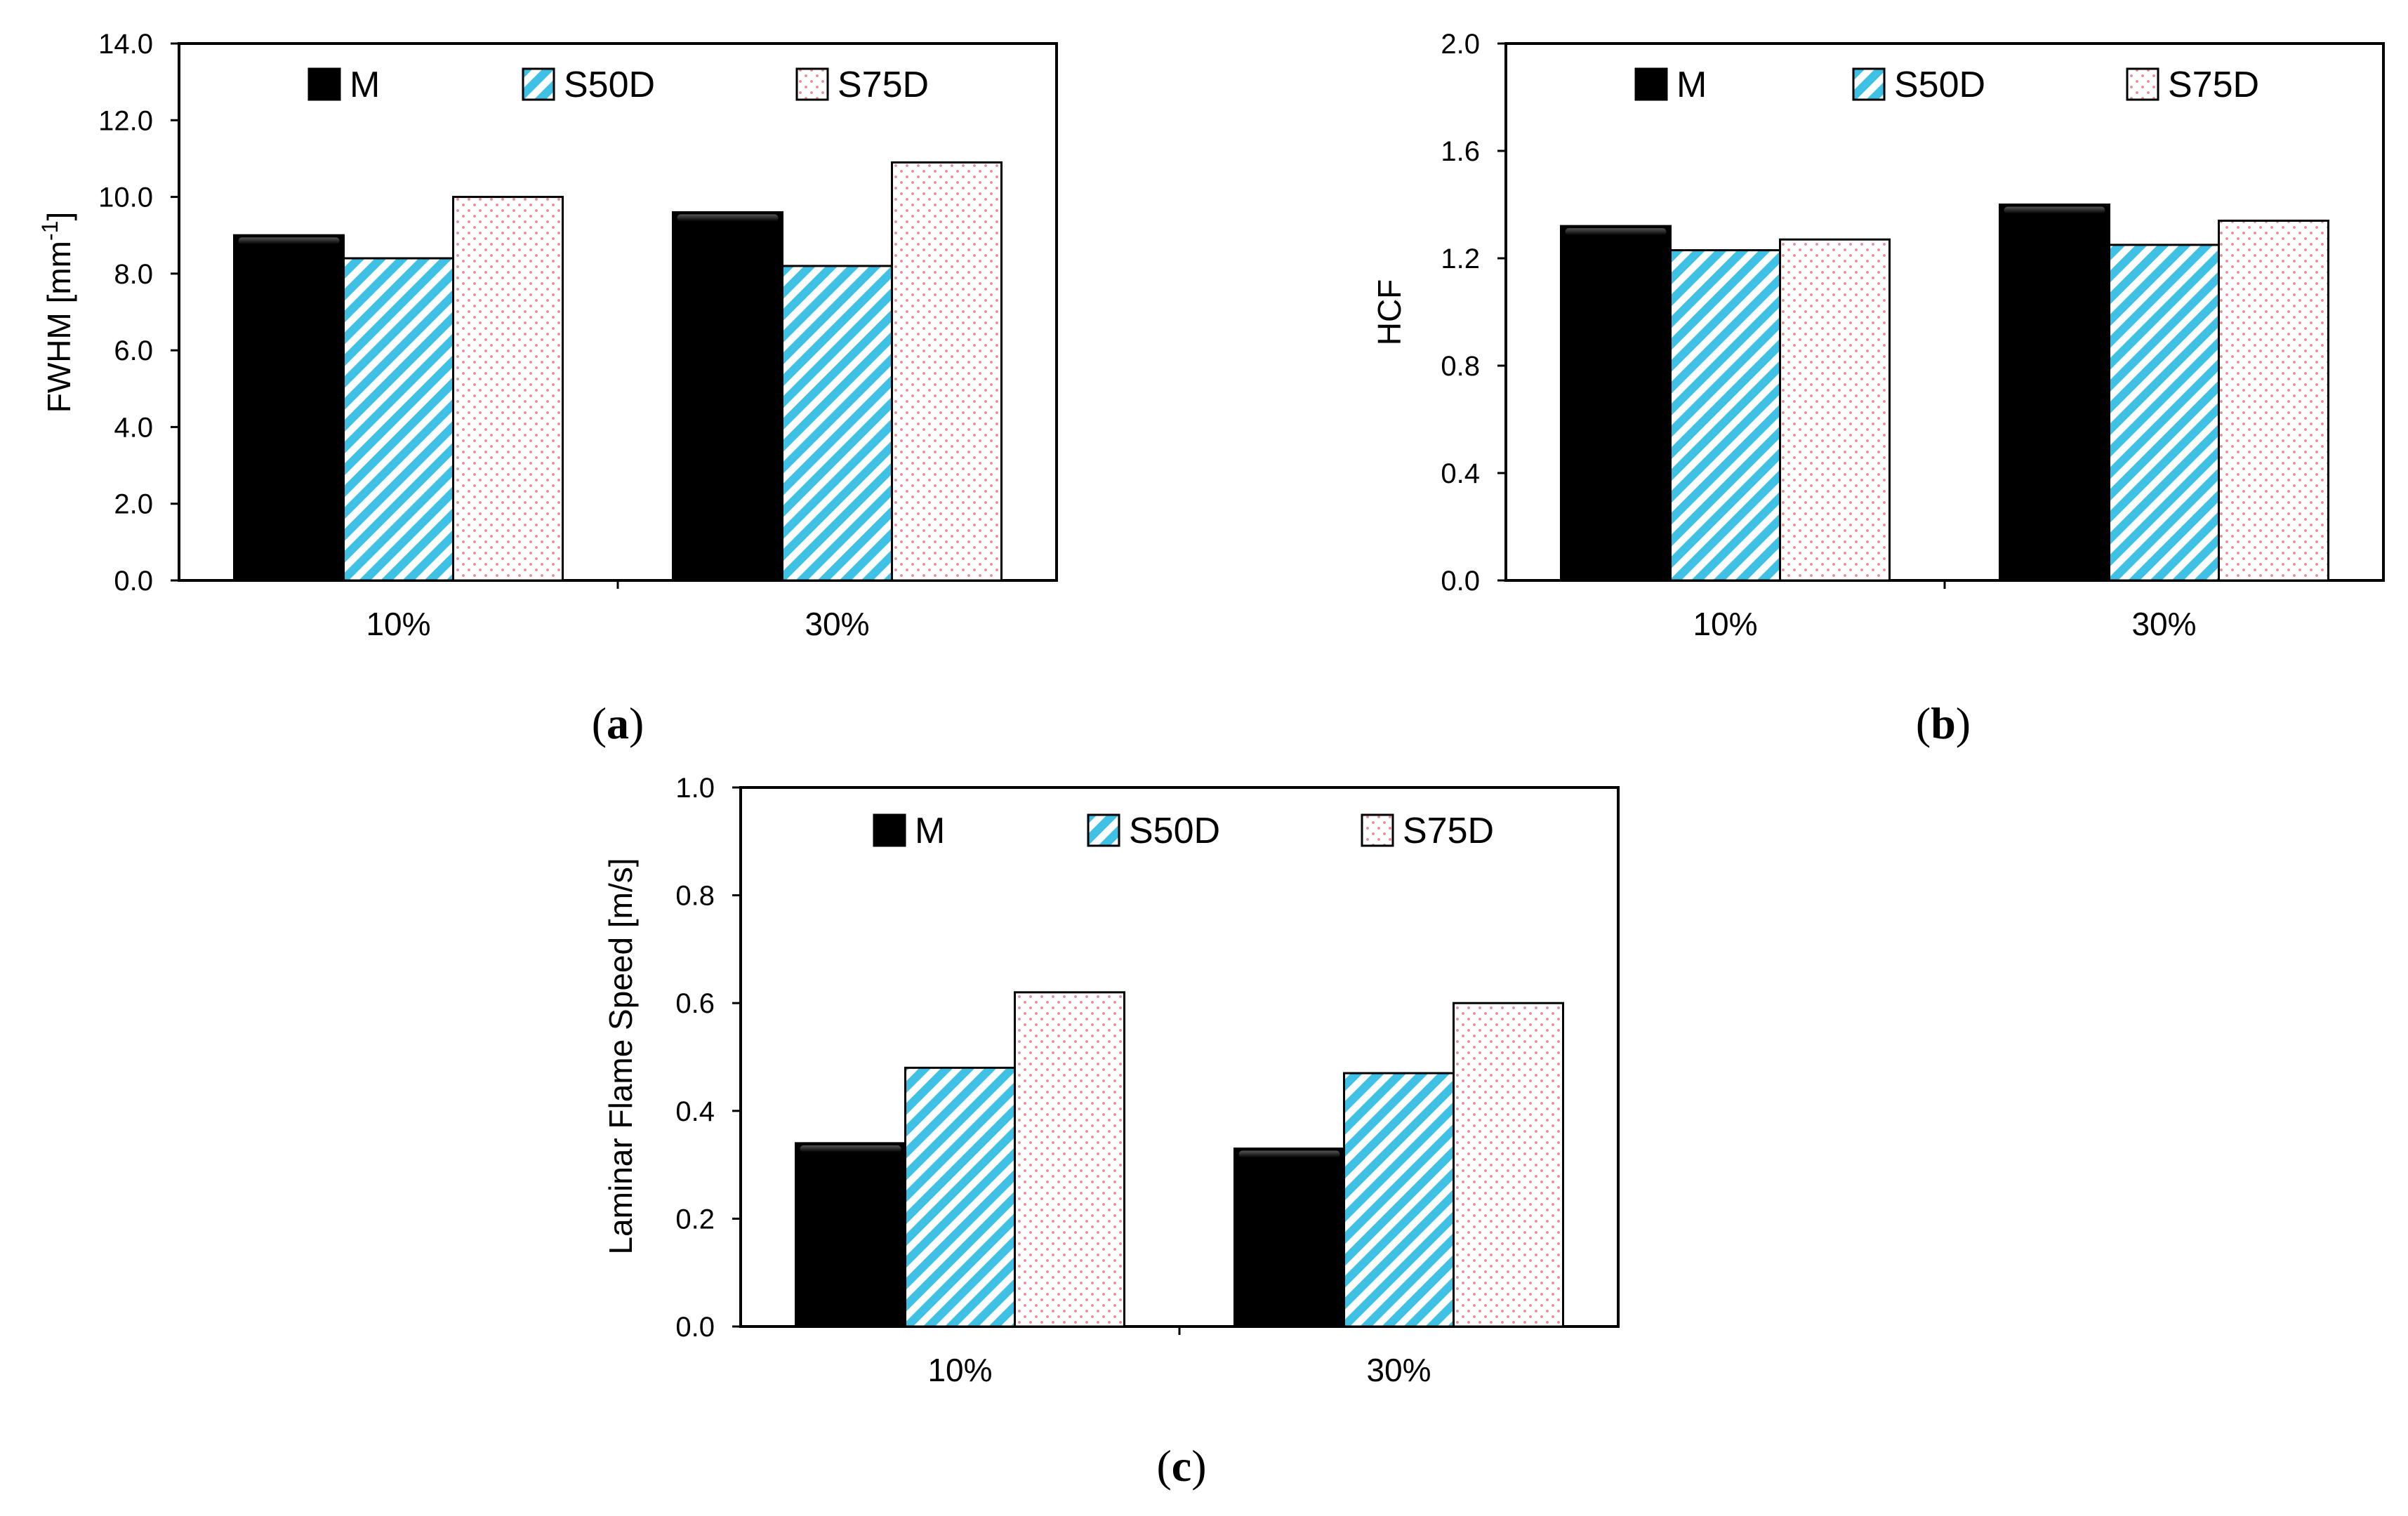 The image size is (2408, 1516). I want to click on y-tick-label: 1.2, so click(1460, 259).